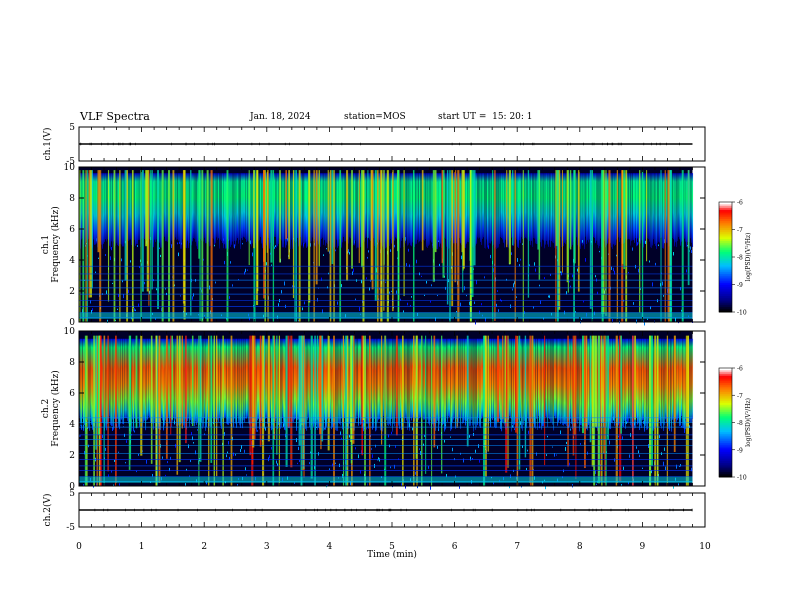 The image size is (792, 612). What do you see at coordinates (72, 128) in the screenshot?
I see `y-tick-label: 5` at bounding box center [72, 128].